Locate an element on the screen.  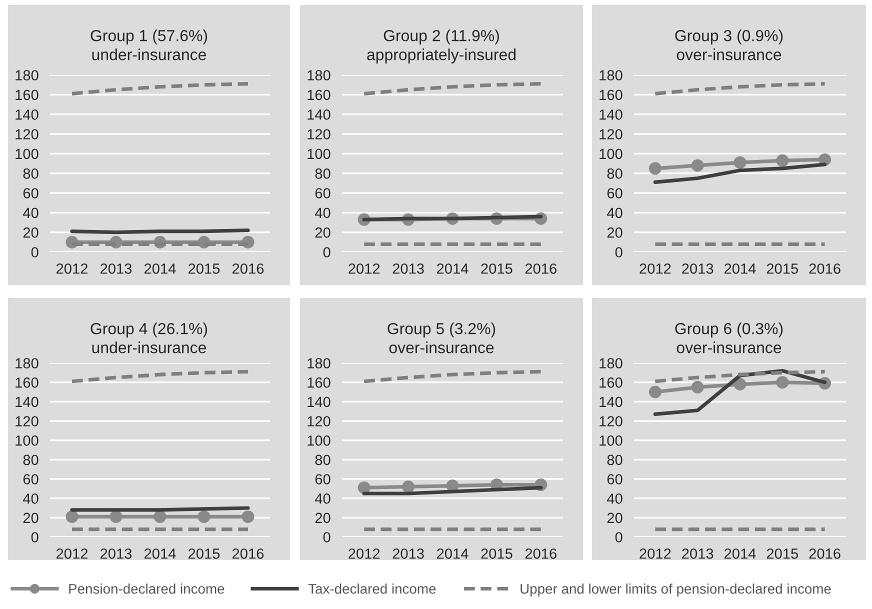
legend-label: Tax-declared income is located at coordinates (372, 589).